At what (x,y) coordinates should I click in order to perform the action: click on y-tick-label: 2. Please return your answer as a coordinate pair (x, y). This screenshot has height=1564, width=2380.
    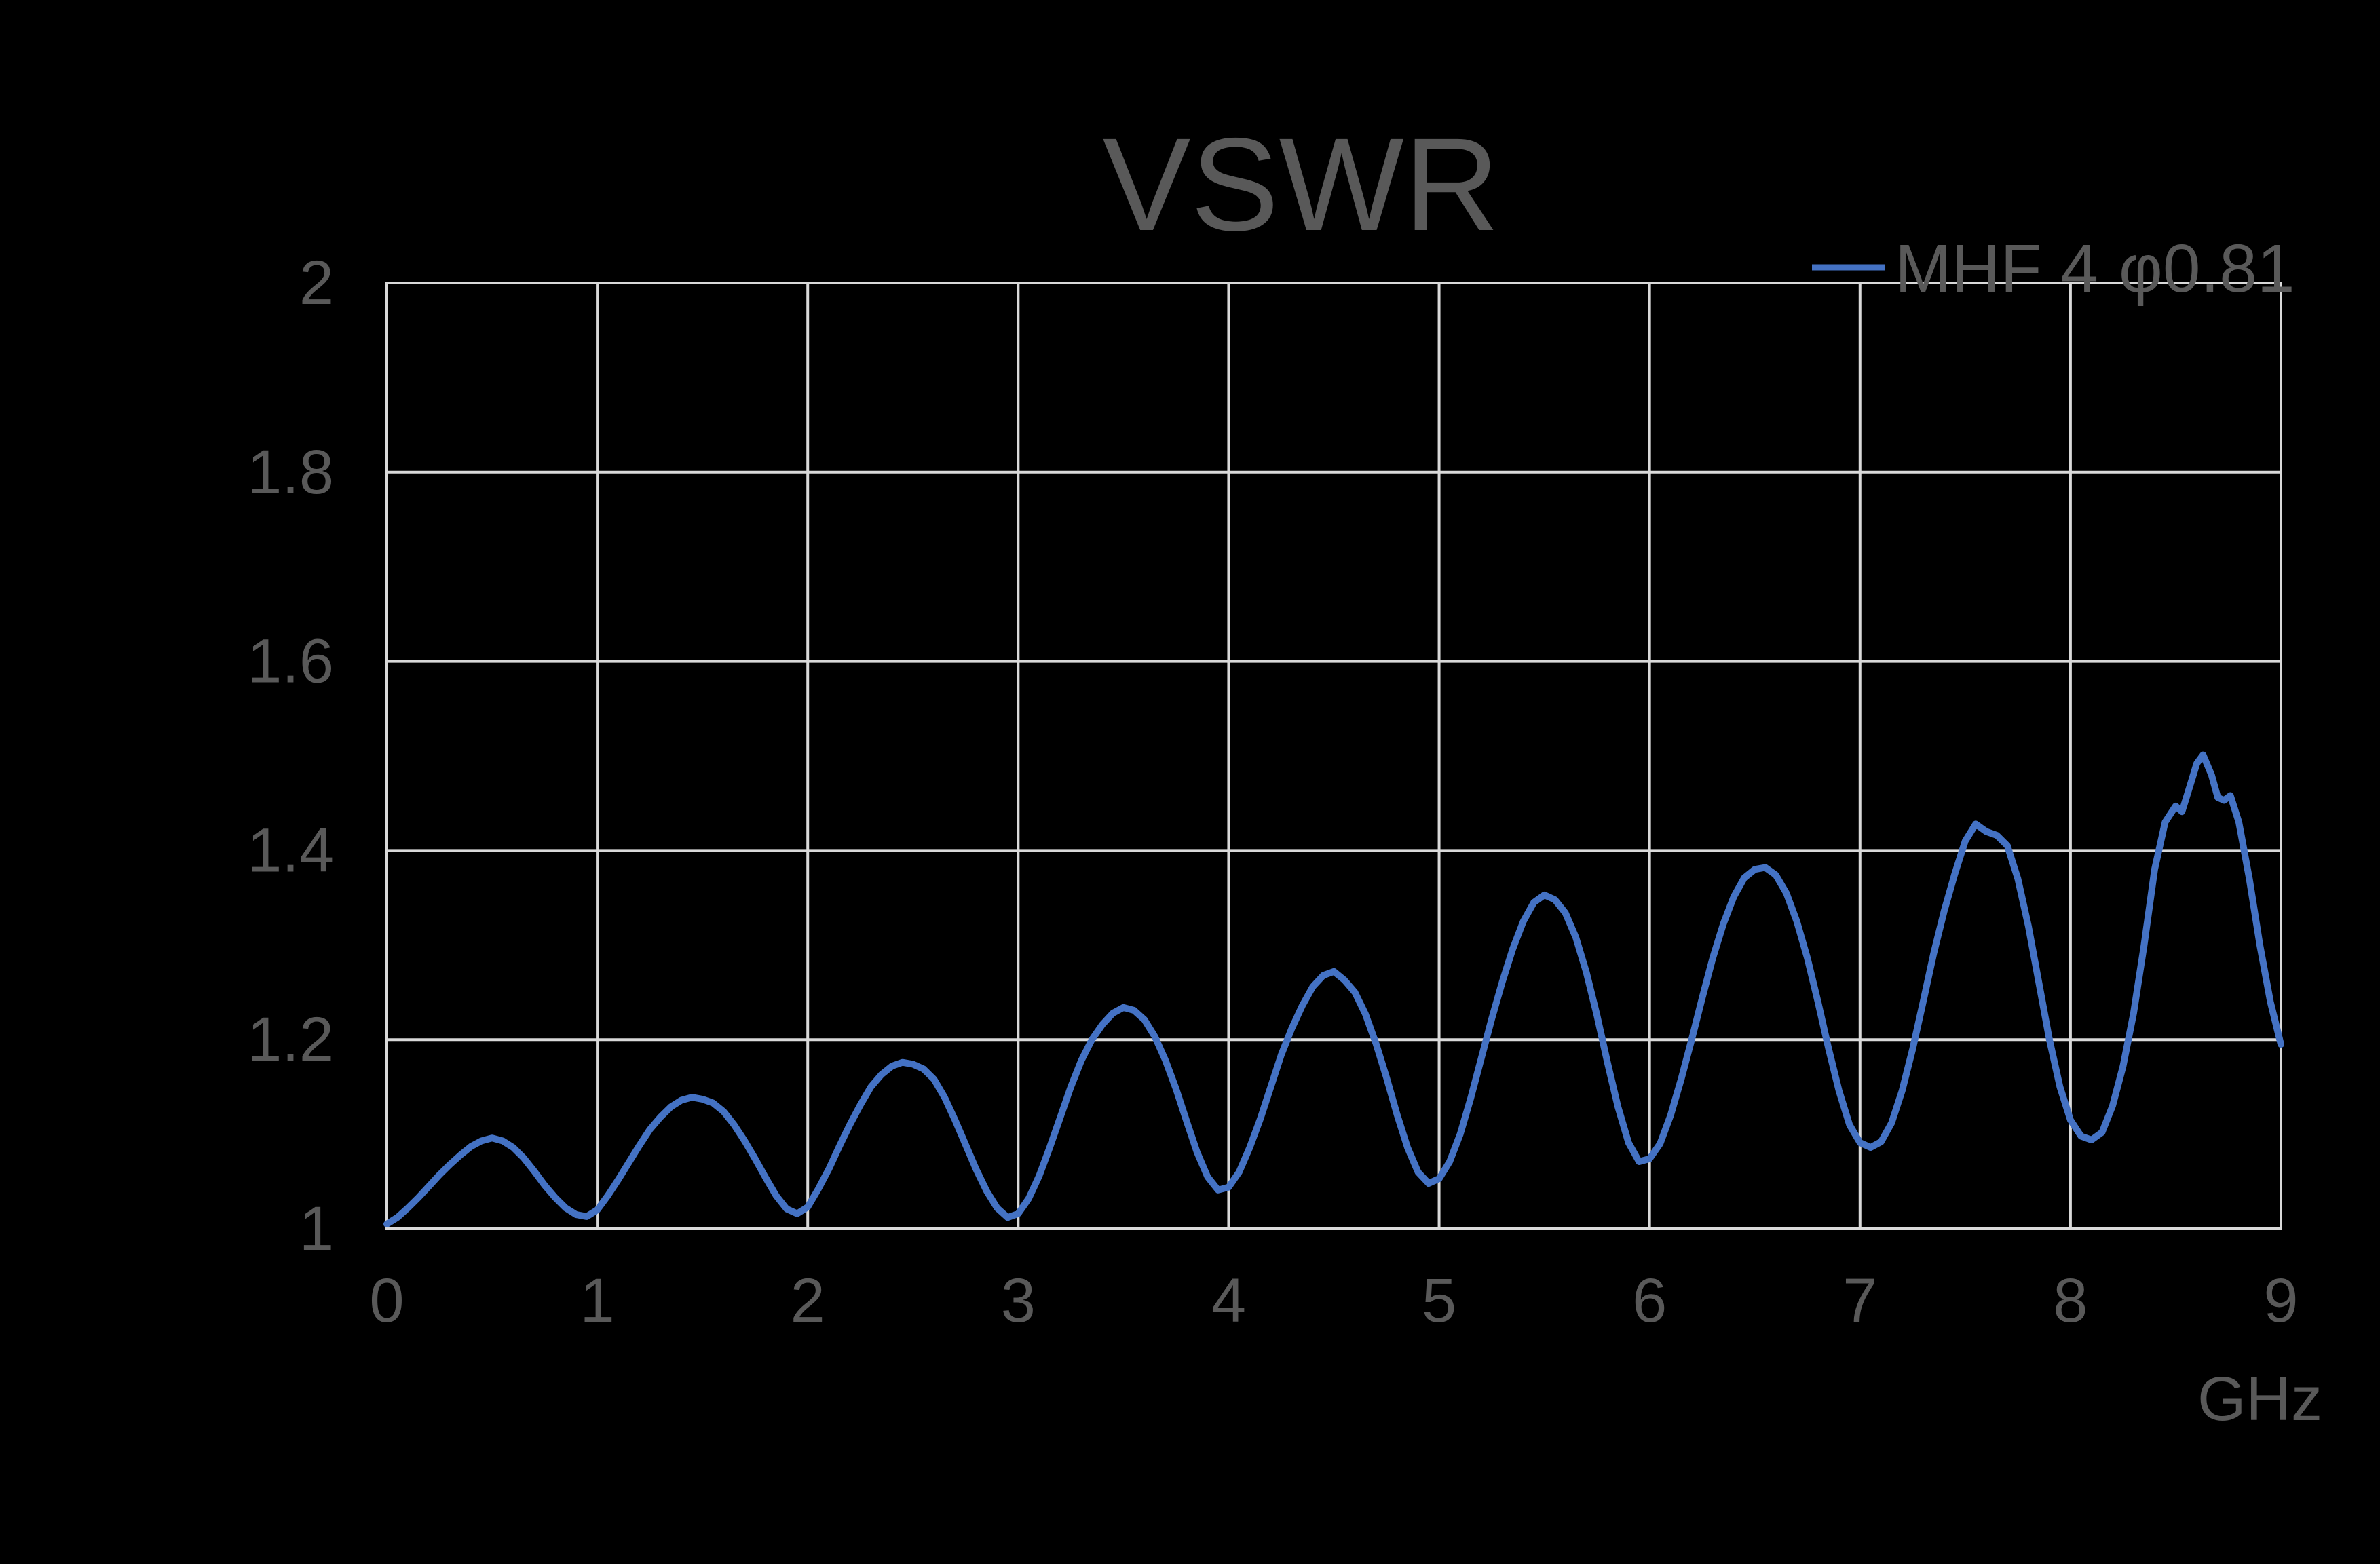
    Looking at the image, I should click on (316, 283).